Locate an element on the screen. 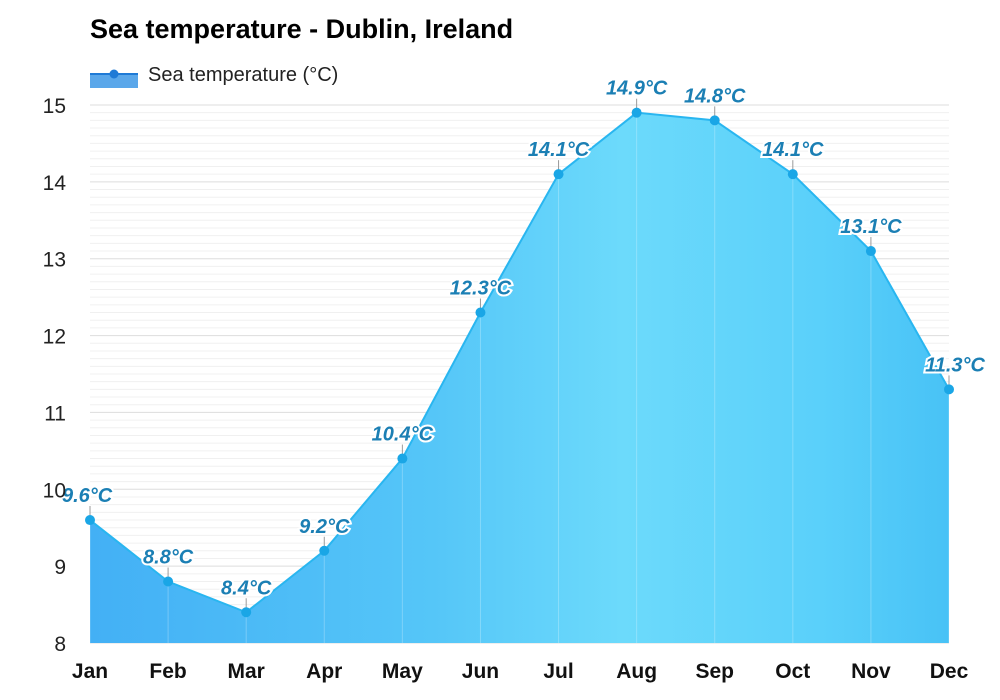  x-tick-label-nov: Nov is located at coordinates (871, 671).